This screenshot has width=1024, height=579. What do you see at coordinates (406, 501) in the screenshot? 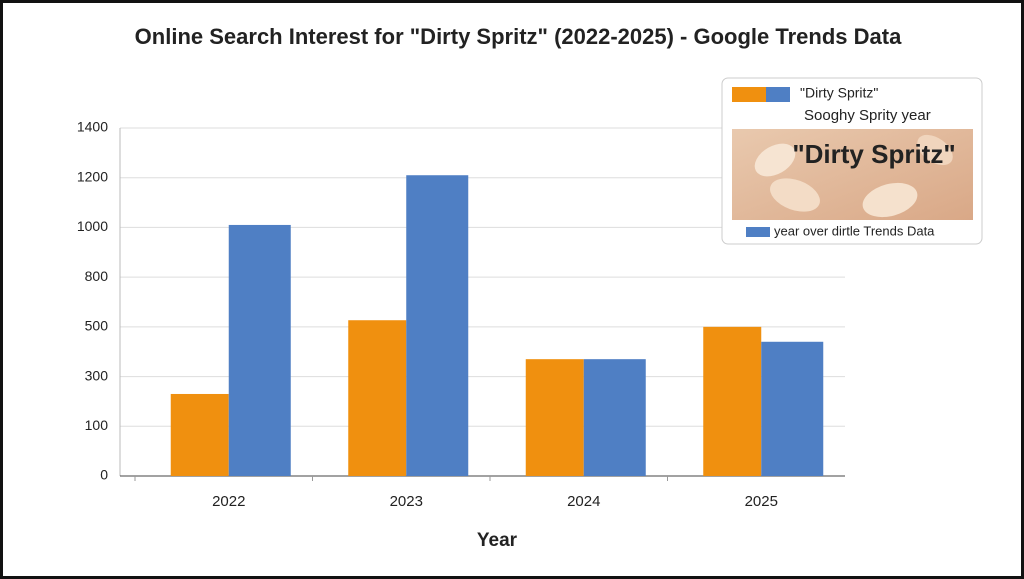
I see `x-tick-label: 2023` at bounding box center [406, 501].